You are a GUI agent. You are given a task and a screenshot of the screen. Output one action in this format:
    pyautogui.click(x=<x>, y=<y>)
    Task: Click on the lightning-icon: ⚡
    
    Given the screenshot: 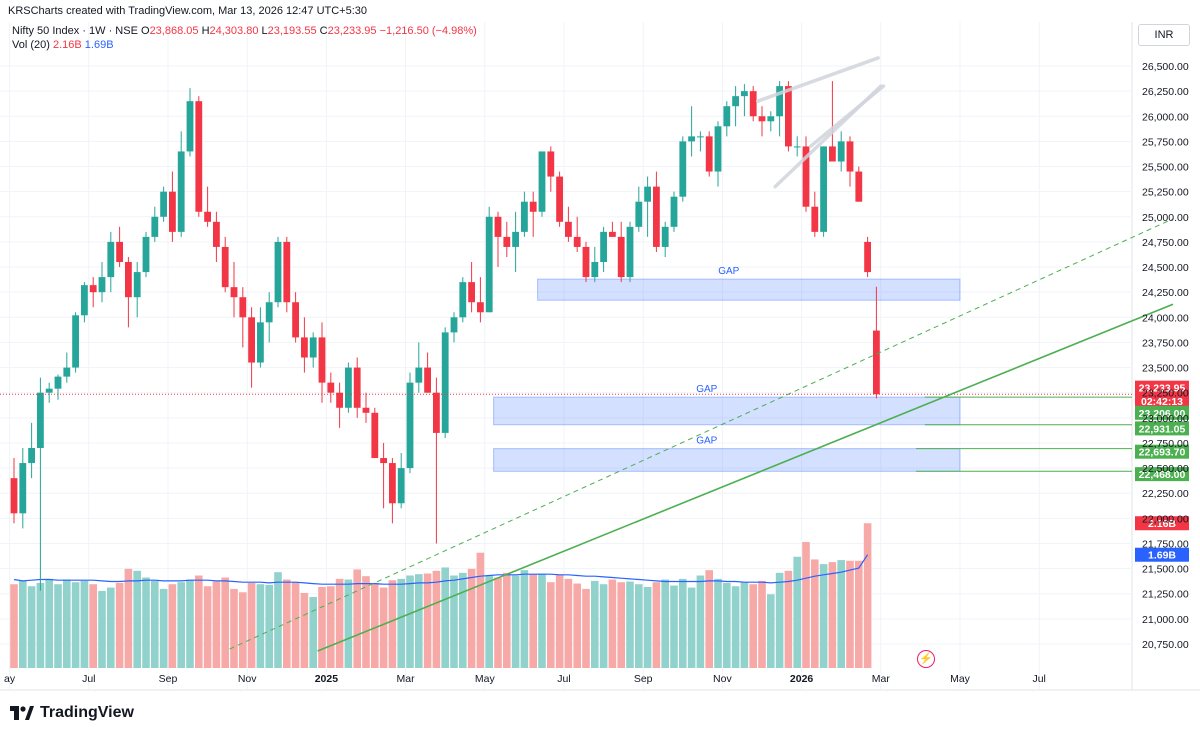 What is the action you would take?
    pyautogui.click(x=926, y=659)
    